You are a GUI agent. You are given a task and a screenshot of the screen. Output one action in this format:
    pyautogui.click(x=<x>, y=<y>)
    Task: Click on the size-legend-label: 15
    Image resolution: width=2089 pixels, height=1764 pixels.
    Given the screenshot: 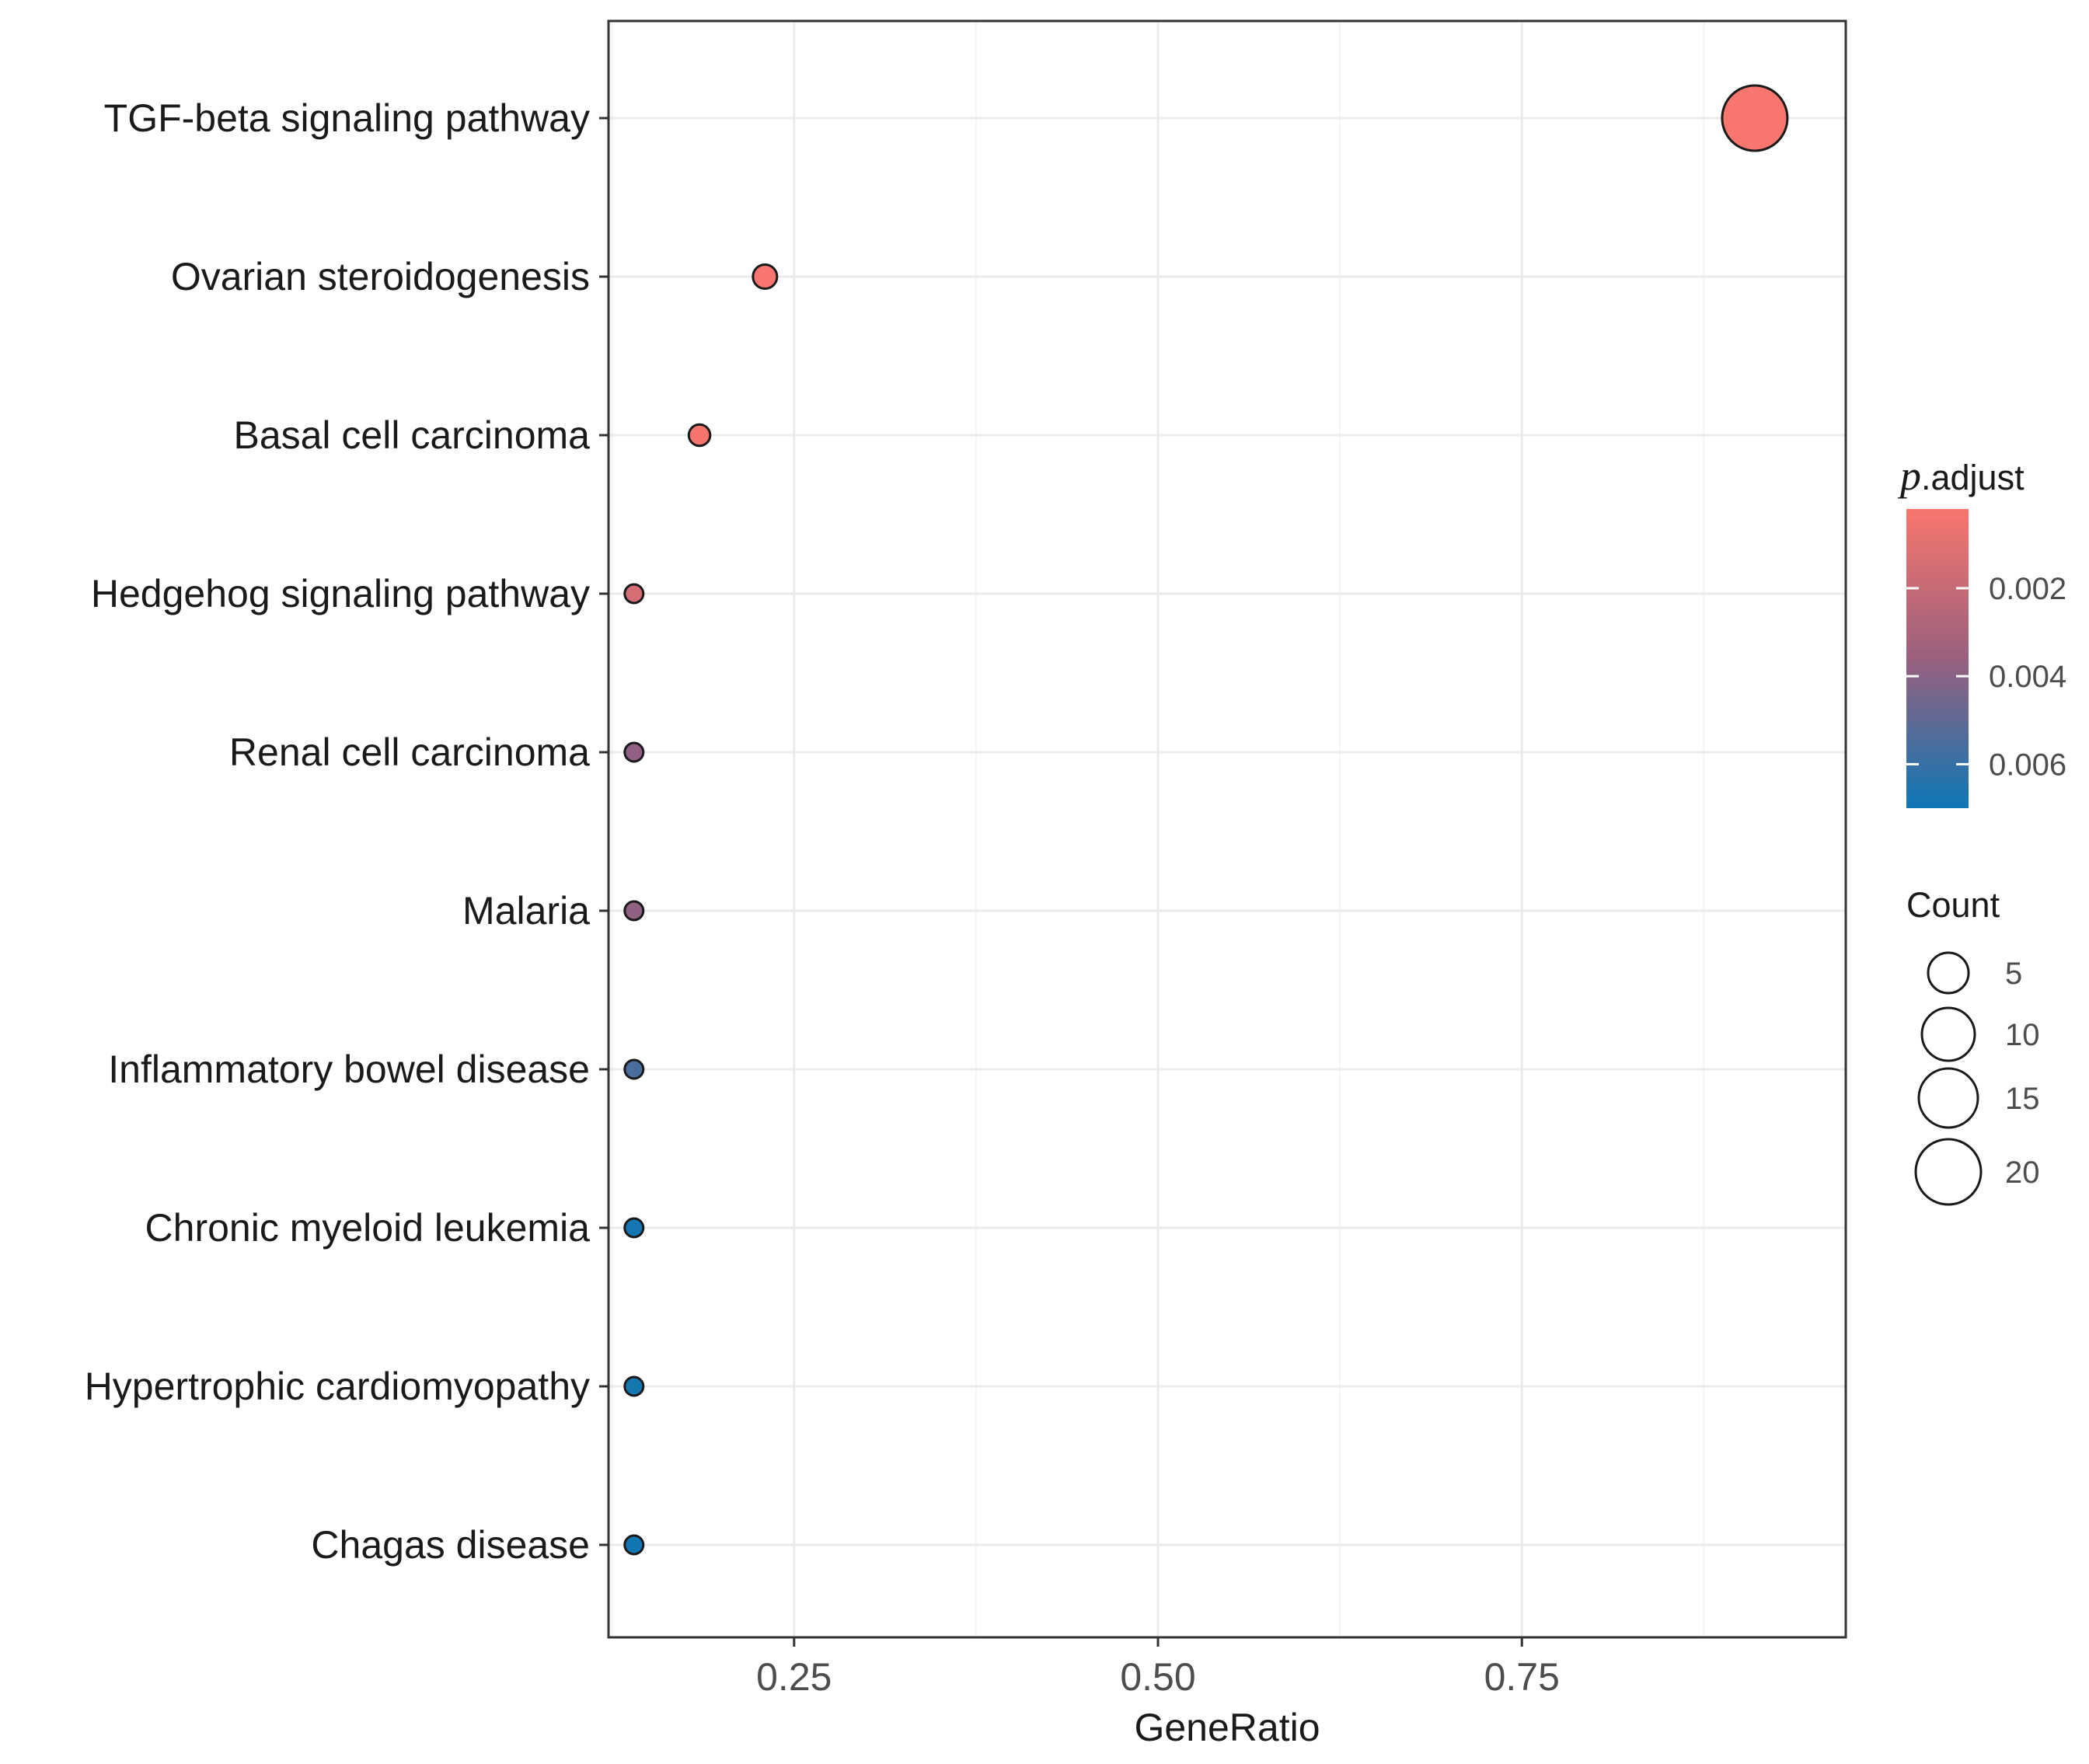 What is the action you would take?
    pyautogui.click(x=2023, y=1099)
    